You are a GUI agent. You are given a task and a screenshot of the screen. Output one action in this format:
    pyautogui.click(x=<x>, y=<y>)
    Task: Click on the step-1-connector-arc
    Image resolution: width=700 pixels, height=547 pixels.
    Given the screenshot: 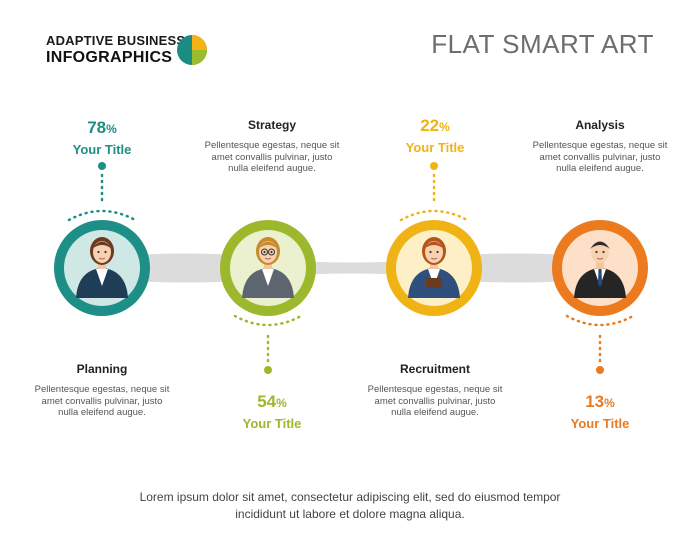 What is the action you would take?
    pyautogui.click(x=102, y=215)
    